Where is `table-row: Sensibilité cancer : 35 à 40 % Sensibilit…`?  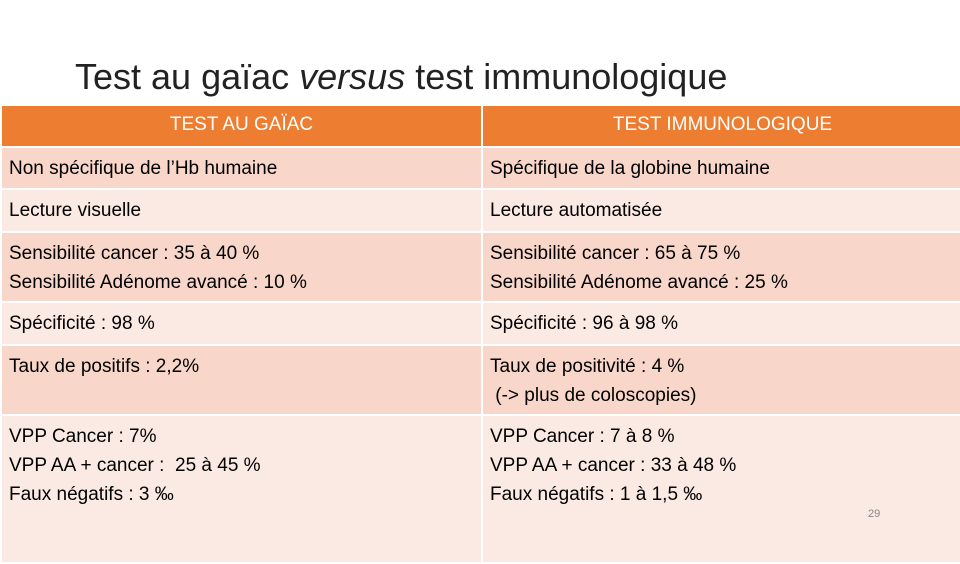 table-row: Sensibilité cancer : 35 à 40 % Sensibilit… is located at coordinates (480, 267).